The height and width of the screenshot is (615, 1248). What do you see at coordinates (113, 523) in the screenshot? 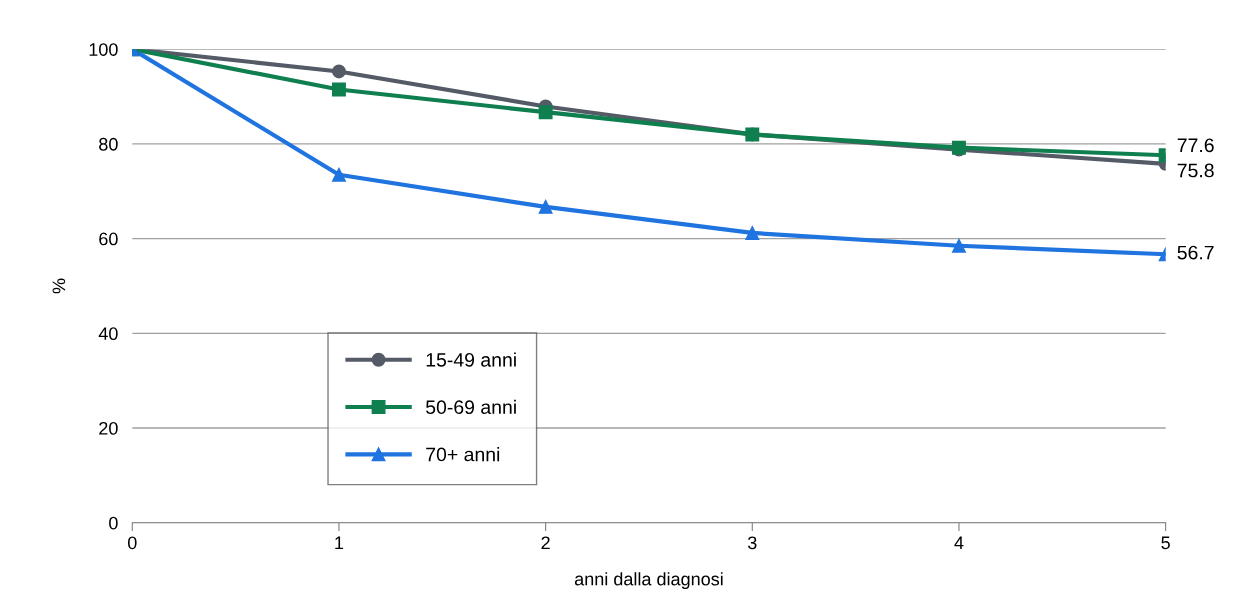
I see `y-tick-label: 0` at bounding box center [113, 523].